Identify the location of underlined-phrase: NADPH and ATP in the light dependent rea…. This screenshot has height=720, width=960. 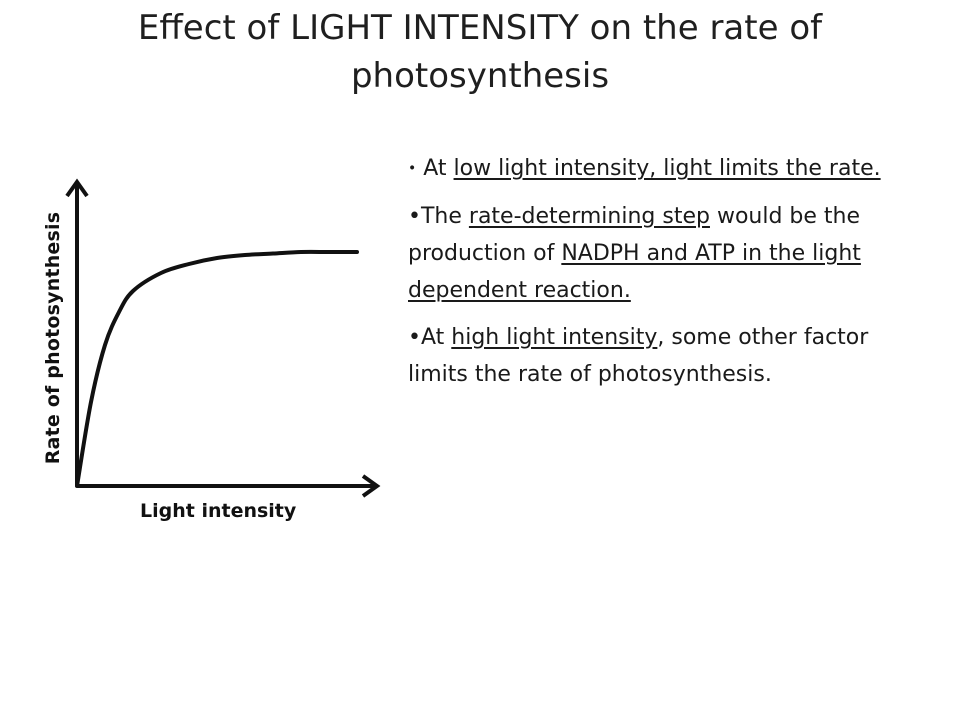
(634, 271).